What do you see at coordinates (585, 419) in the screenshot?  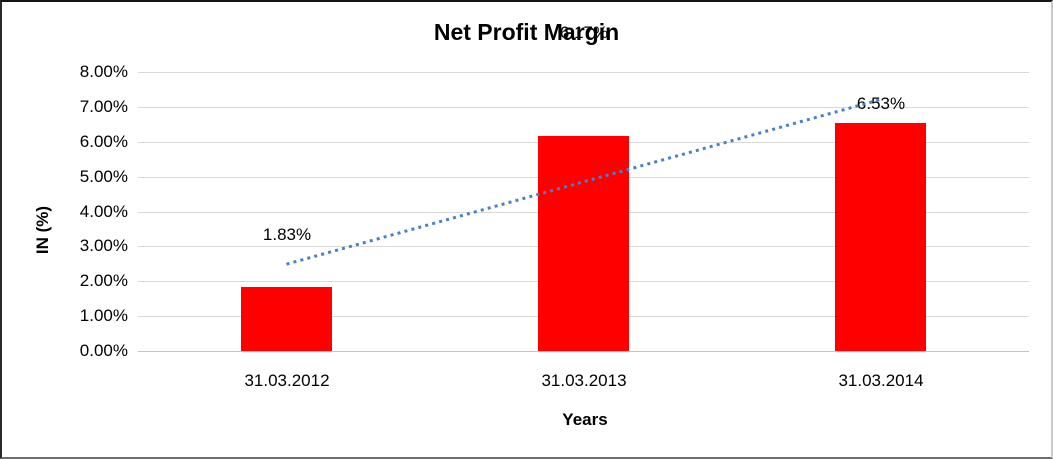 I see `x-axis-title: Years` at bounding box center [585, 419].